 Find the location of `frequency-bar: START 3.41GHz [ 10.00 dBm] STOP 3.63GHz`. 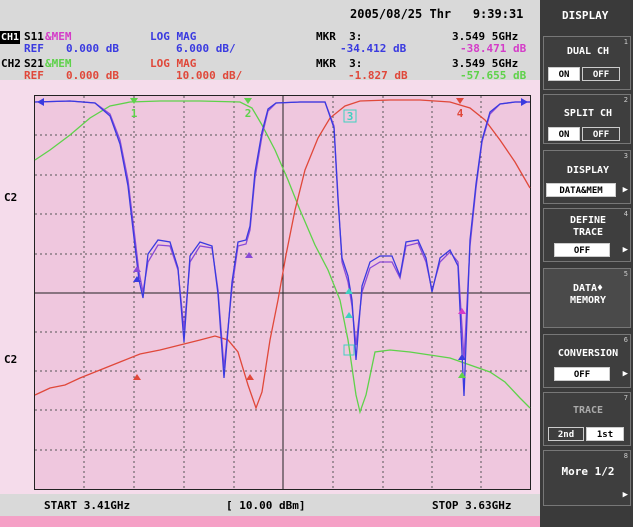

frequency-bar: START 3.41GHz [ 10.00 dBm] STOP 3.63GHz is located at coordinates (270, 505).